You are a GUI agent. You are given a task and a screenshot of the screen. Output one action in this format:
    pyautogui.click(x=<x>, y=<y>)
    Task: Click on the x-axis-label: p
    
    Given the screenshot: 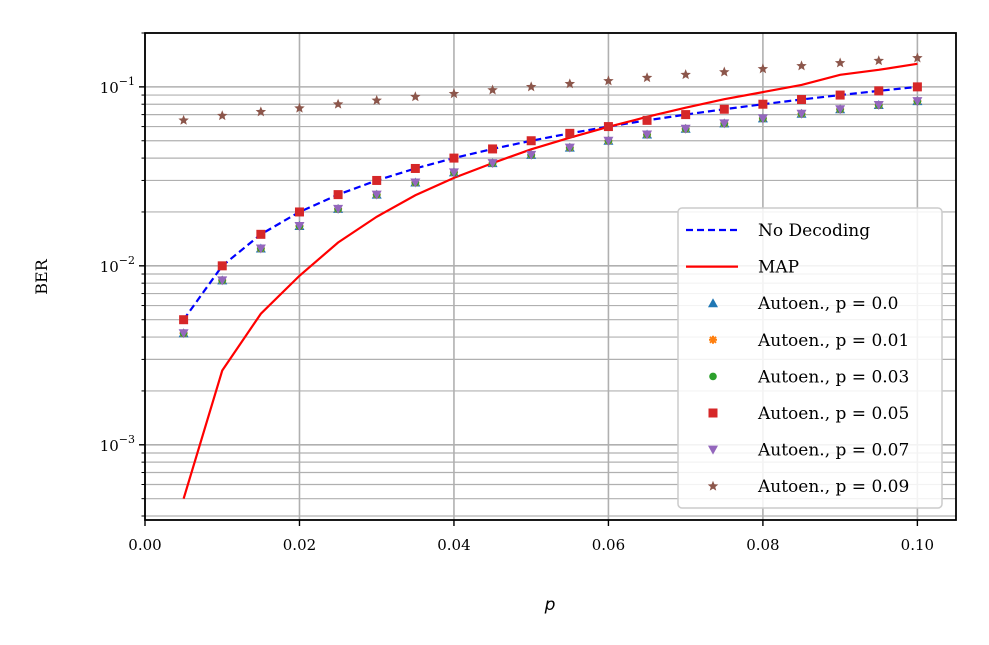 What is the action you would take?
    pyautogui.click(x=550, y=605)
    